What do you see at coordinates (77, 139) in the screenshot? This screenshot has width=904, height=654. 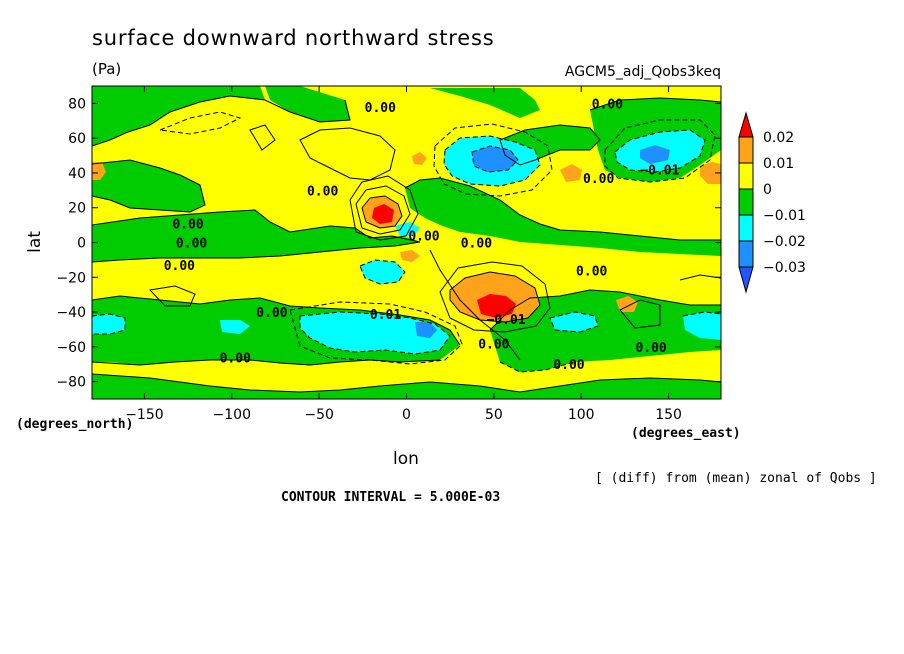 I see `y-tick-label: 60` at bounding box center [77, 139].